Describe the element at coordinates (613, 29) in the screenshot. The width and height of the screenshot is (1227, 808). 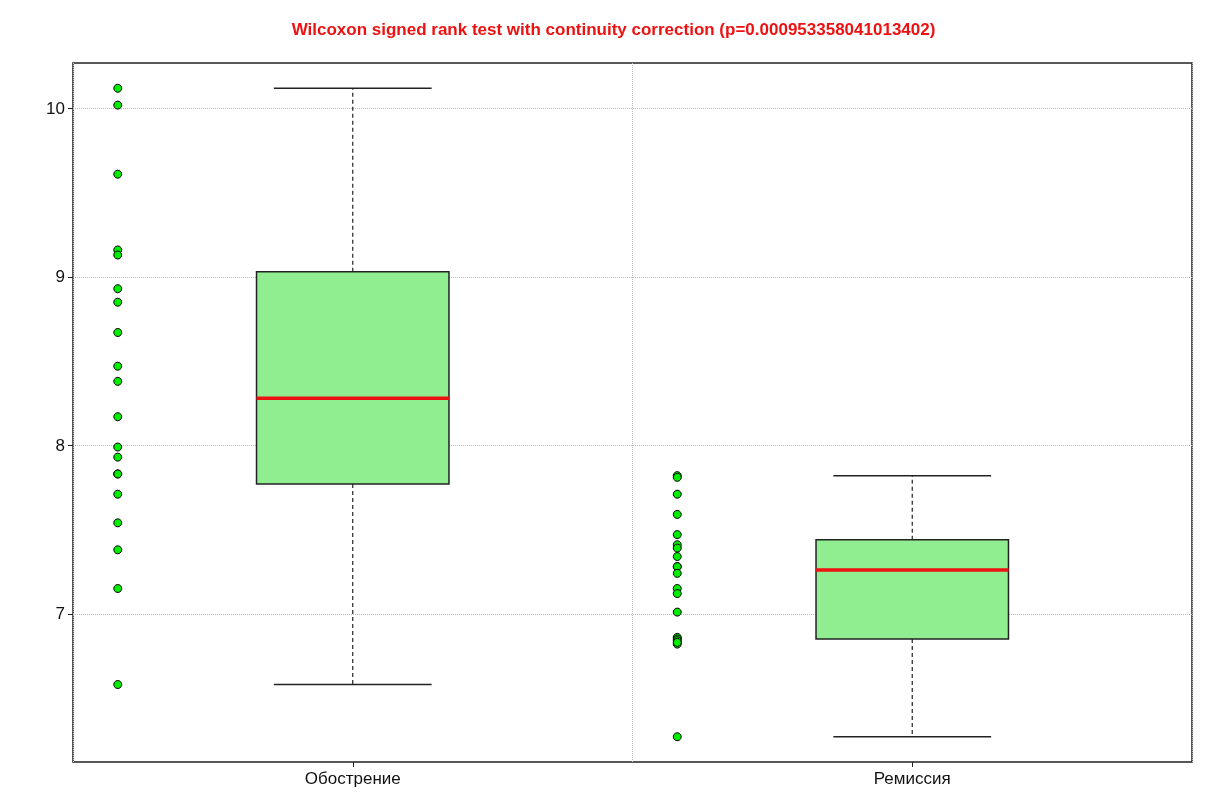
I see `chart-title: Wilcoxon signed rank test with continuity correction (p=0.000953358041013402)` at that location.